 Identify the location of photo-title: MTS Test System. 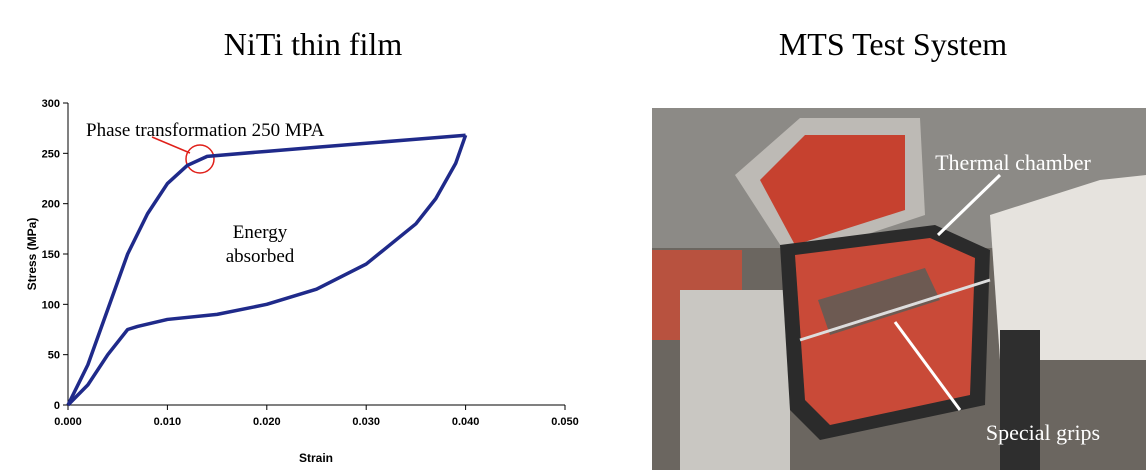
(893, 44).